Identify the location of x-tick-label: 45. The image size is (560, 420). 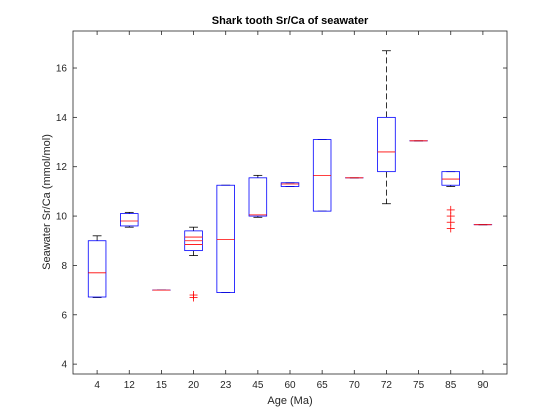
(258, 385).